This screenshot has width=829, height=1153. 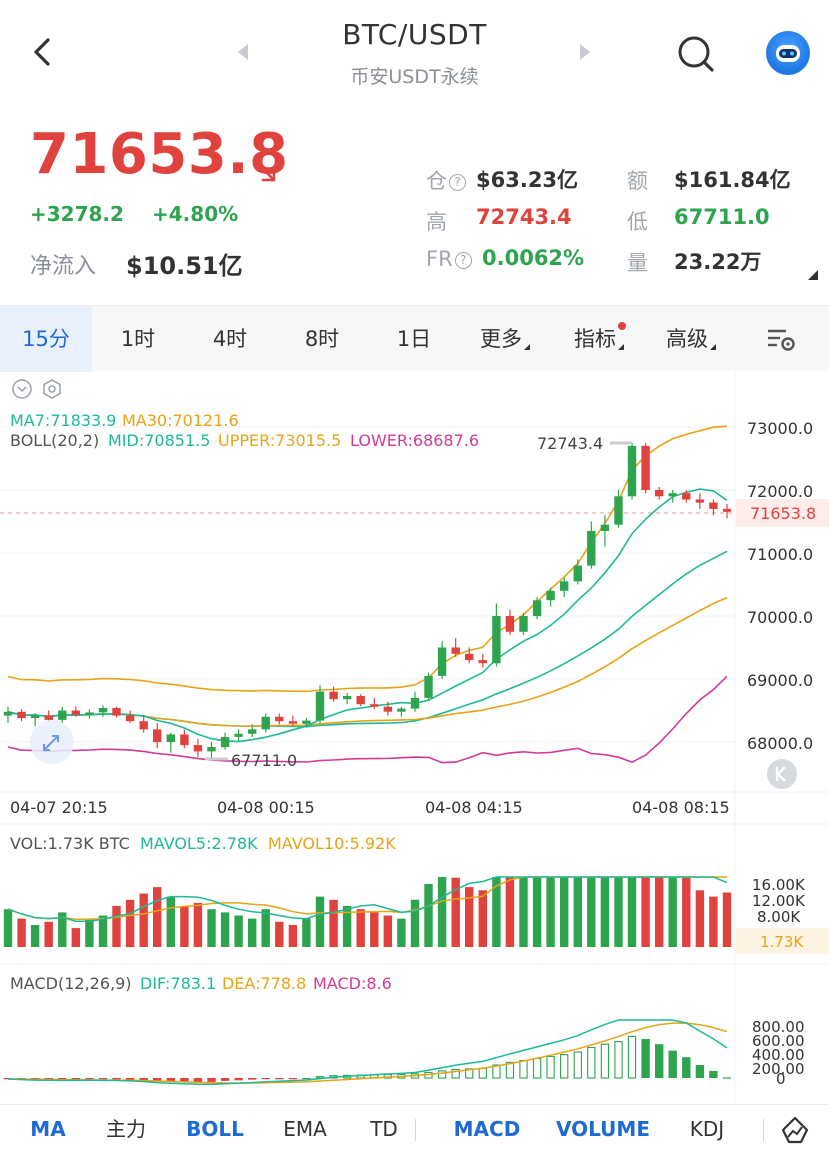 I want to click on indicator-ma: MA, so click(x=48, y=1129).